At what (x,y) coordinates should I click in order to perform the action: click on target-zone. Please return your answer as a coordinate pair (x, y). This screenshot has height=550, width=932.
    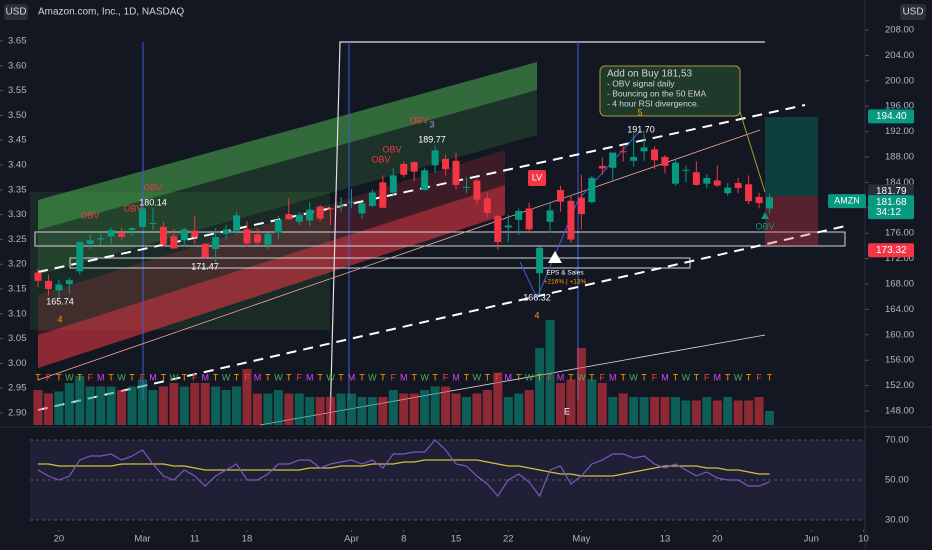
    Looking at the image, I should click on (791, 156).